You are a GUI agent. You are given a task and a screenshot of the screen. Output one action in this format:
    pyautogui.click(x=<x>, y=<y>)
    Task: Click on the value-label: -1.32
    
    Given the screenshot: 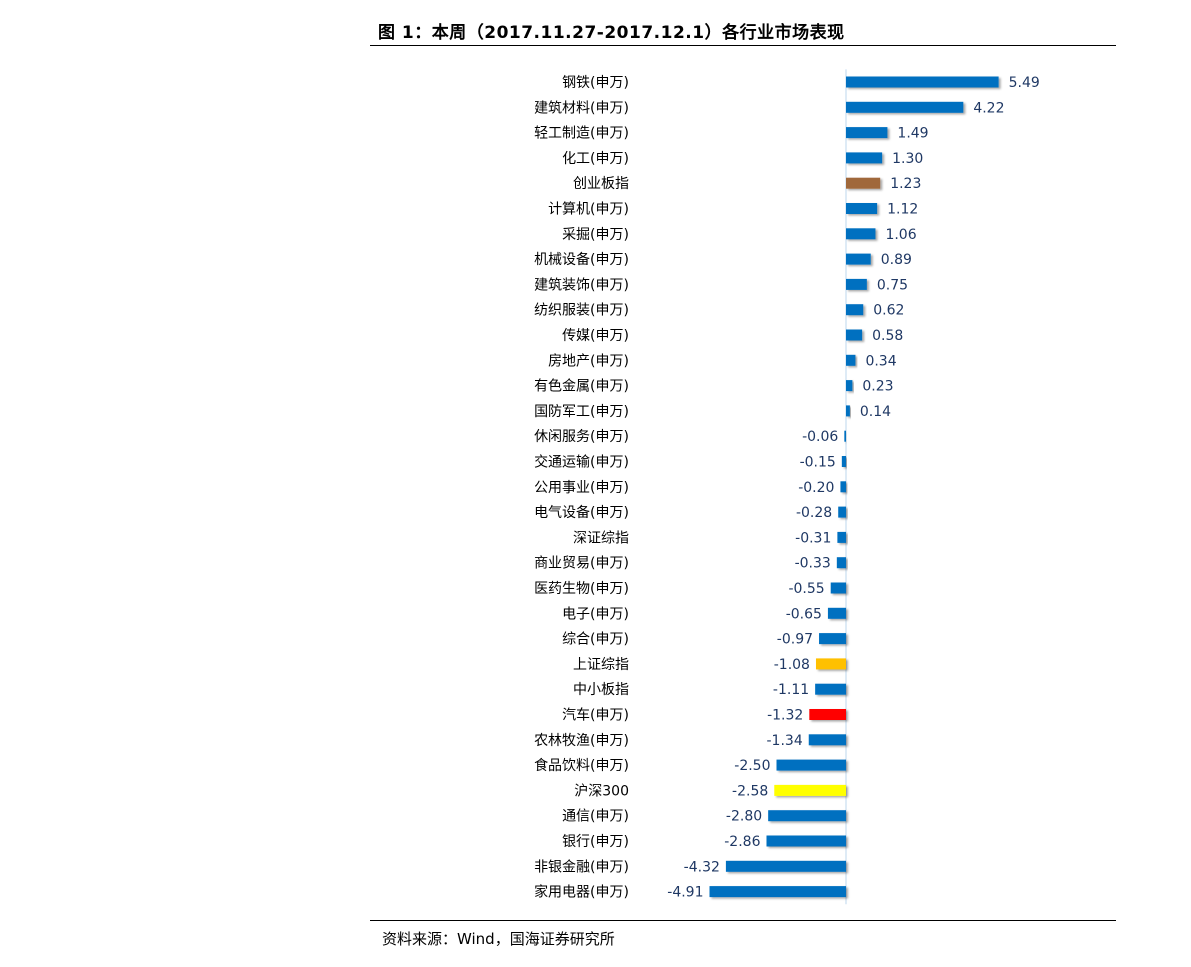 What is the action you would take?
    pyautogui.click(x=785, y=716)
    